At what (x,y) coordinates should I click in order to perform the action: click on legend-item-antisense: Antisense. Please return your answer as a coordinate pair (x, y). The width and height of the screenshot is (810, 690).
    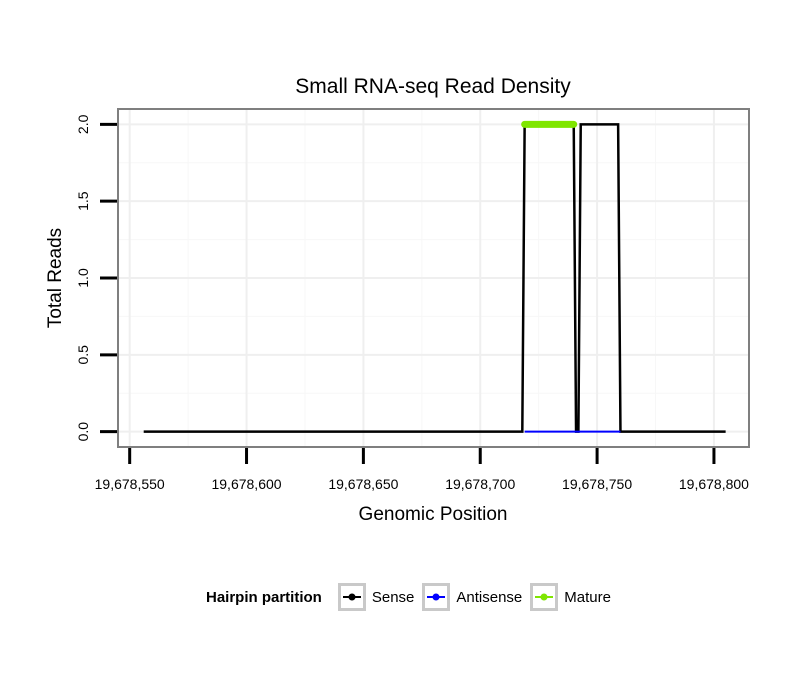
    Looking at the image, I should click on (472, 597).